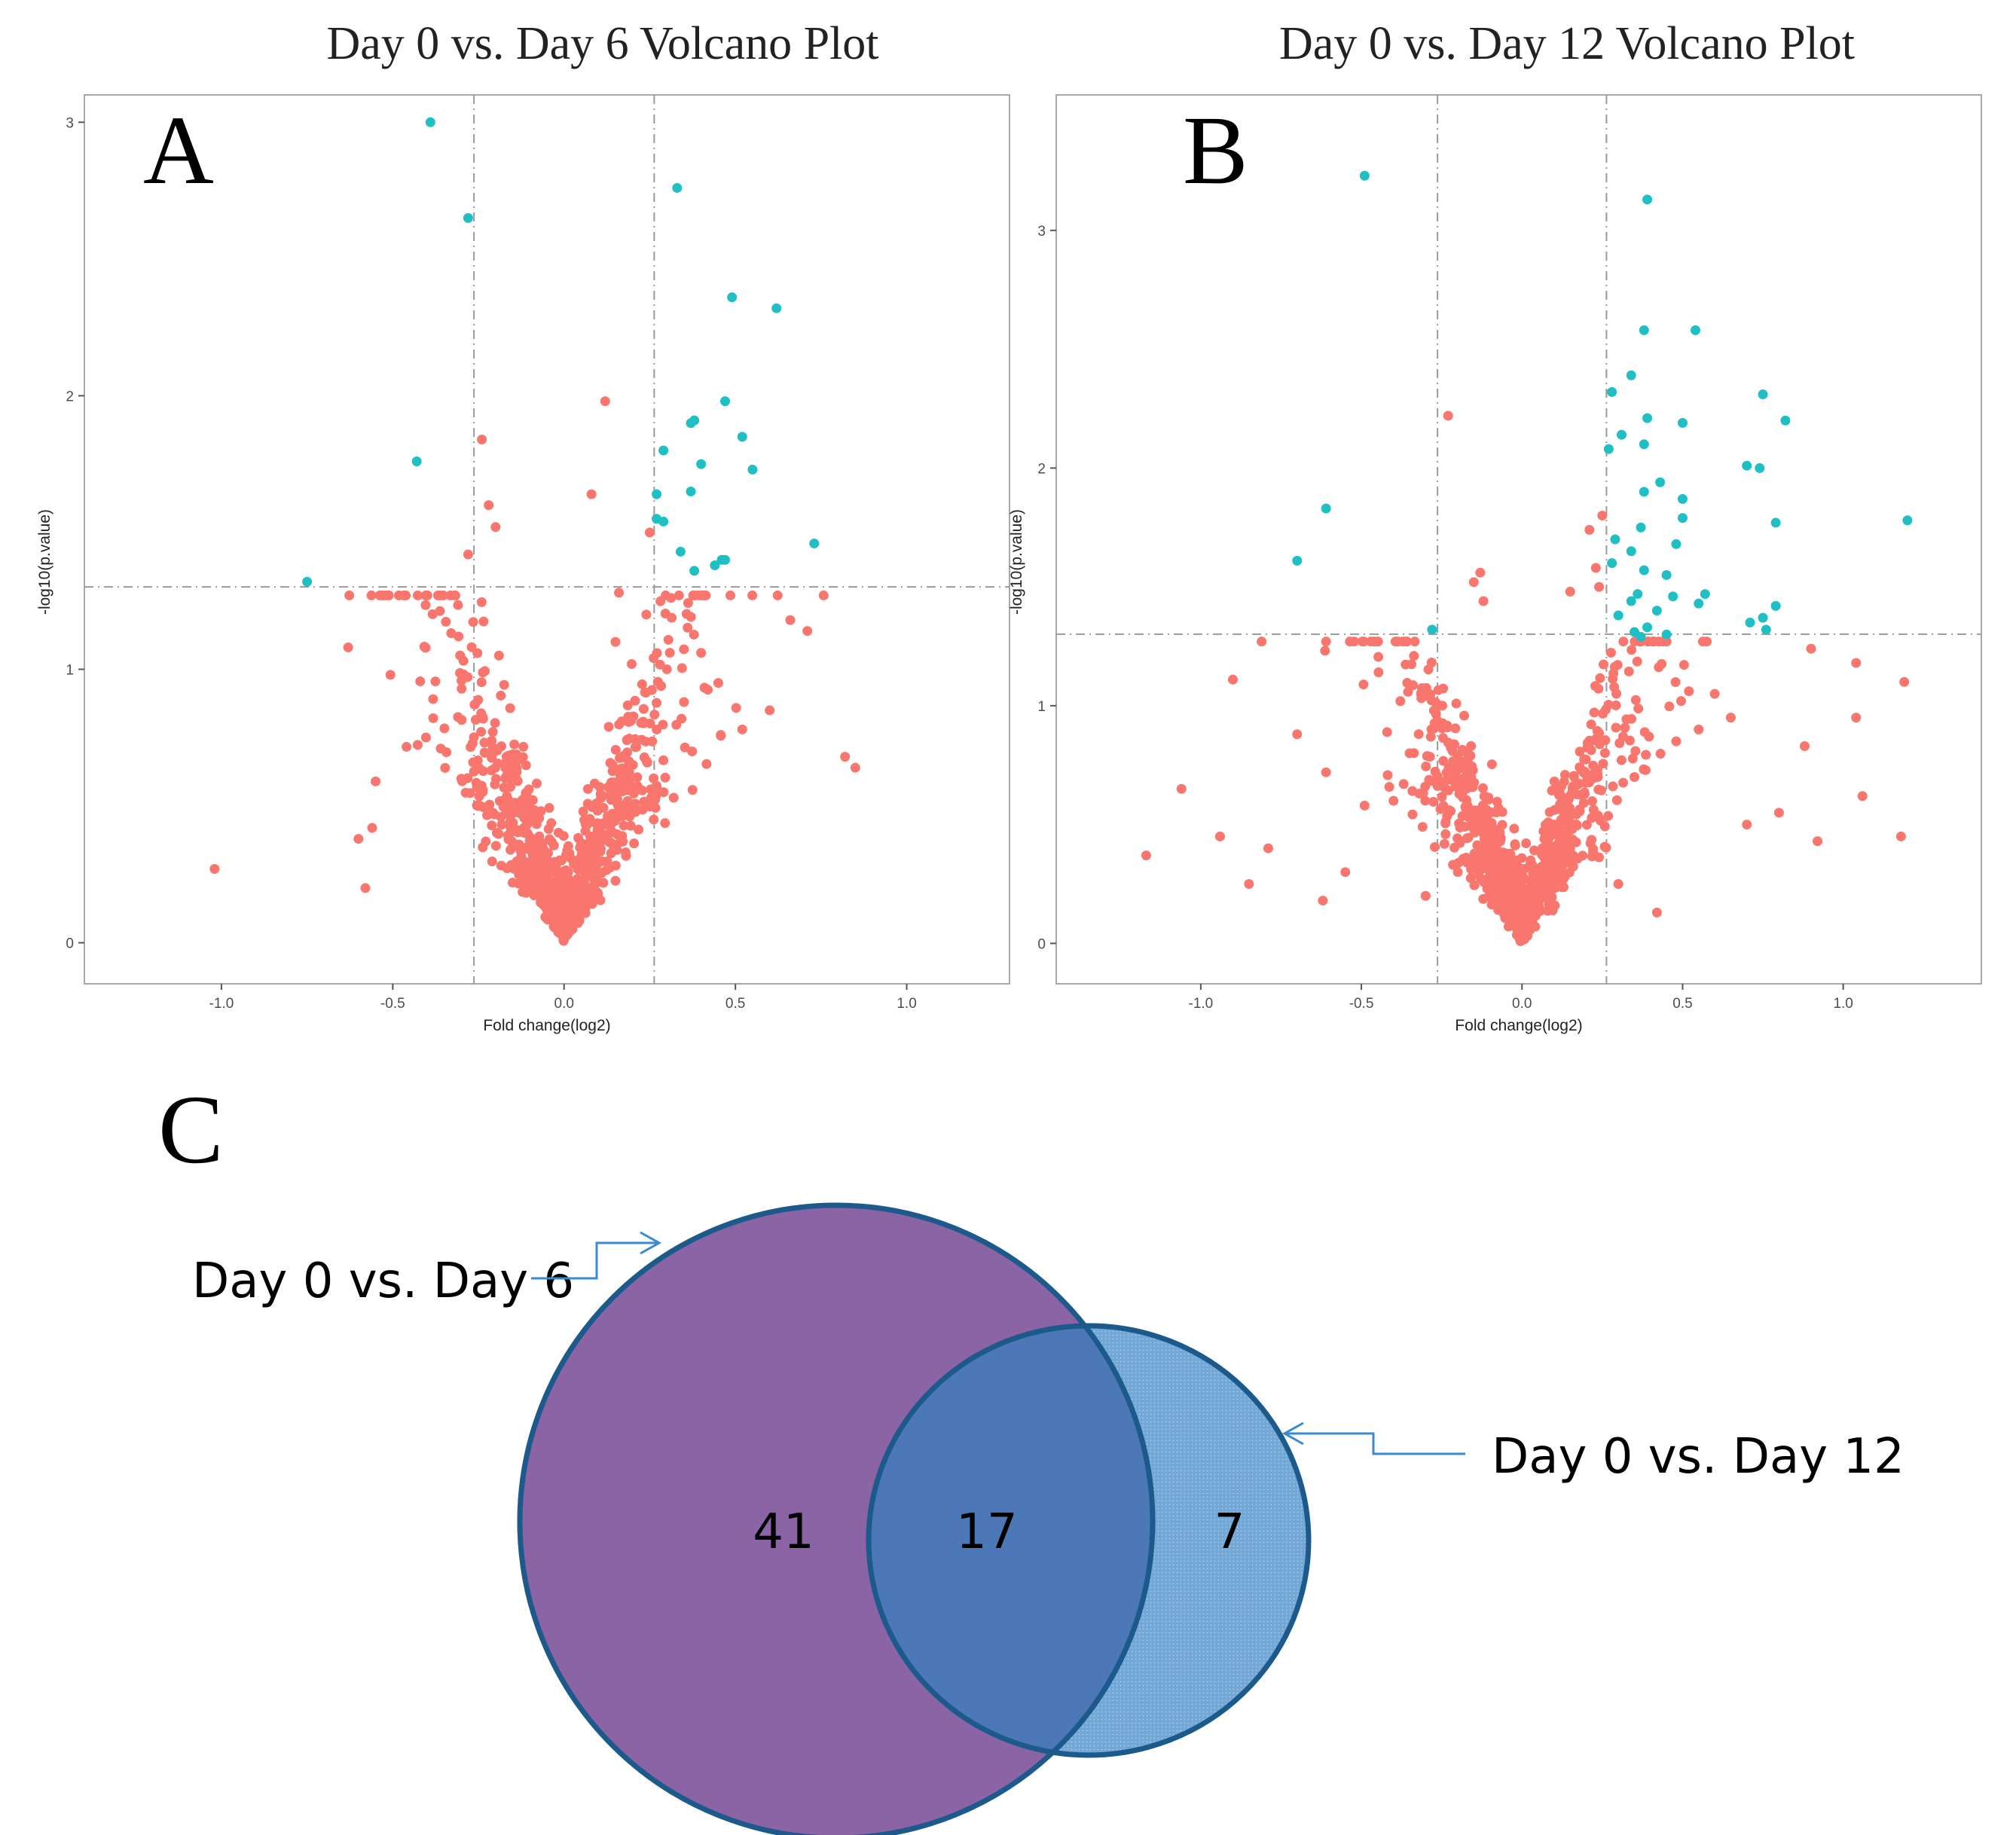 Image resolution: width=2016 pixels, height=1835 pixels. I want to click on venn-label-day12: Day 0 vs. Day 12, so click(1698, 1457).